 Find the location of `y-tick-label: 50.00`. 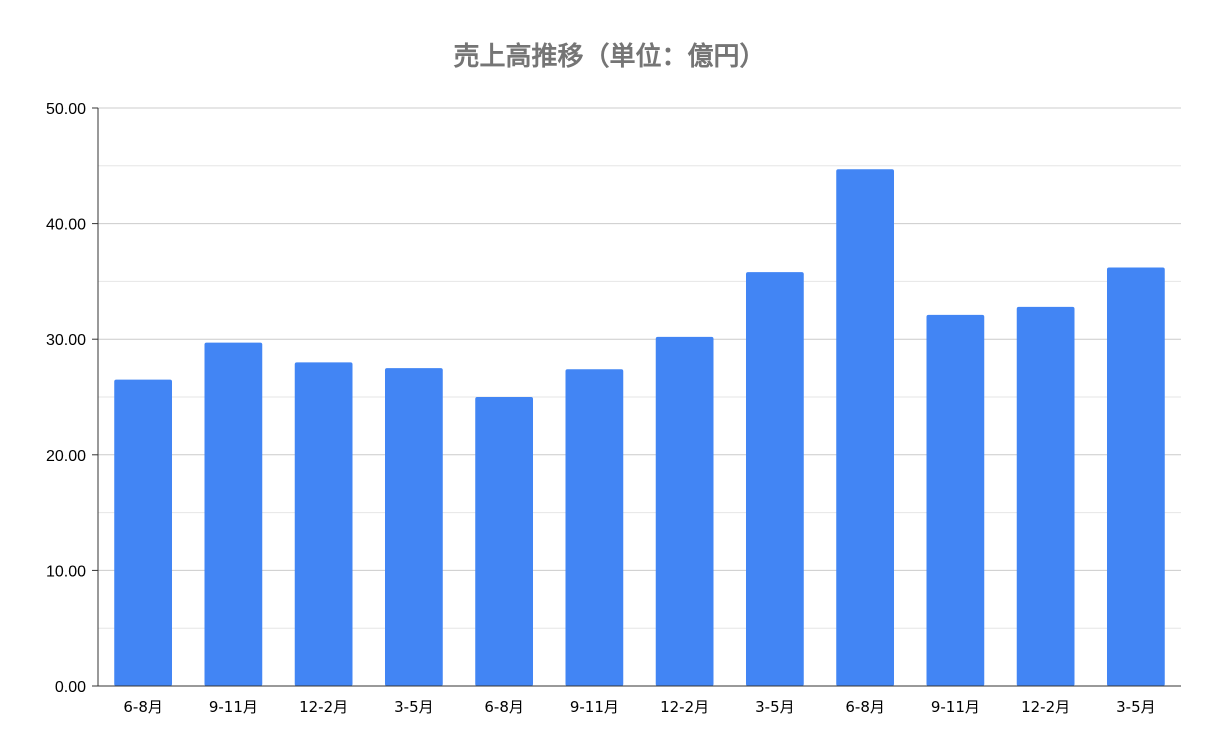

y-tick-label: 50.00 is located at coordinates (66, 109).